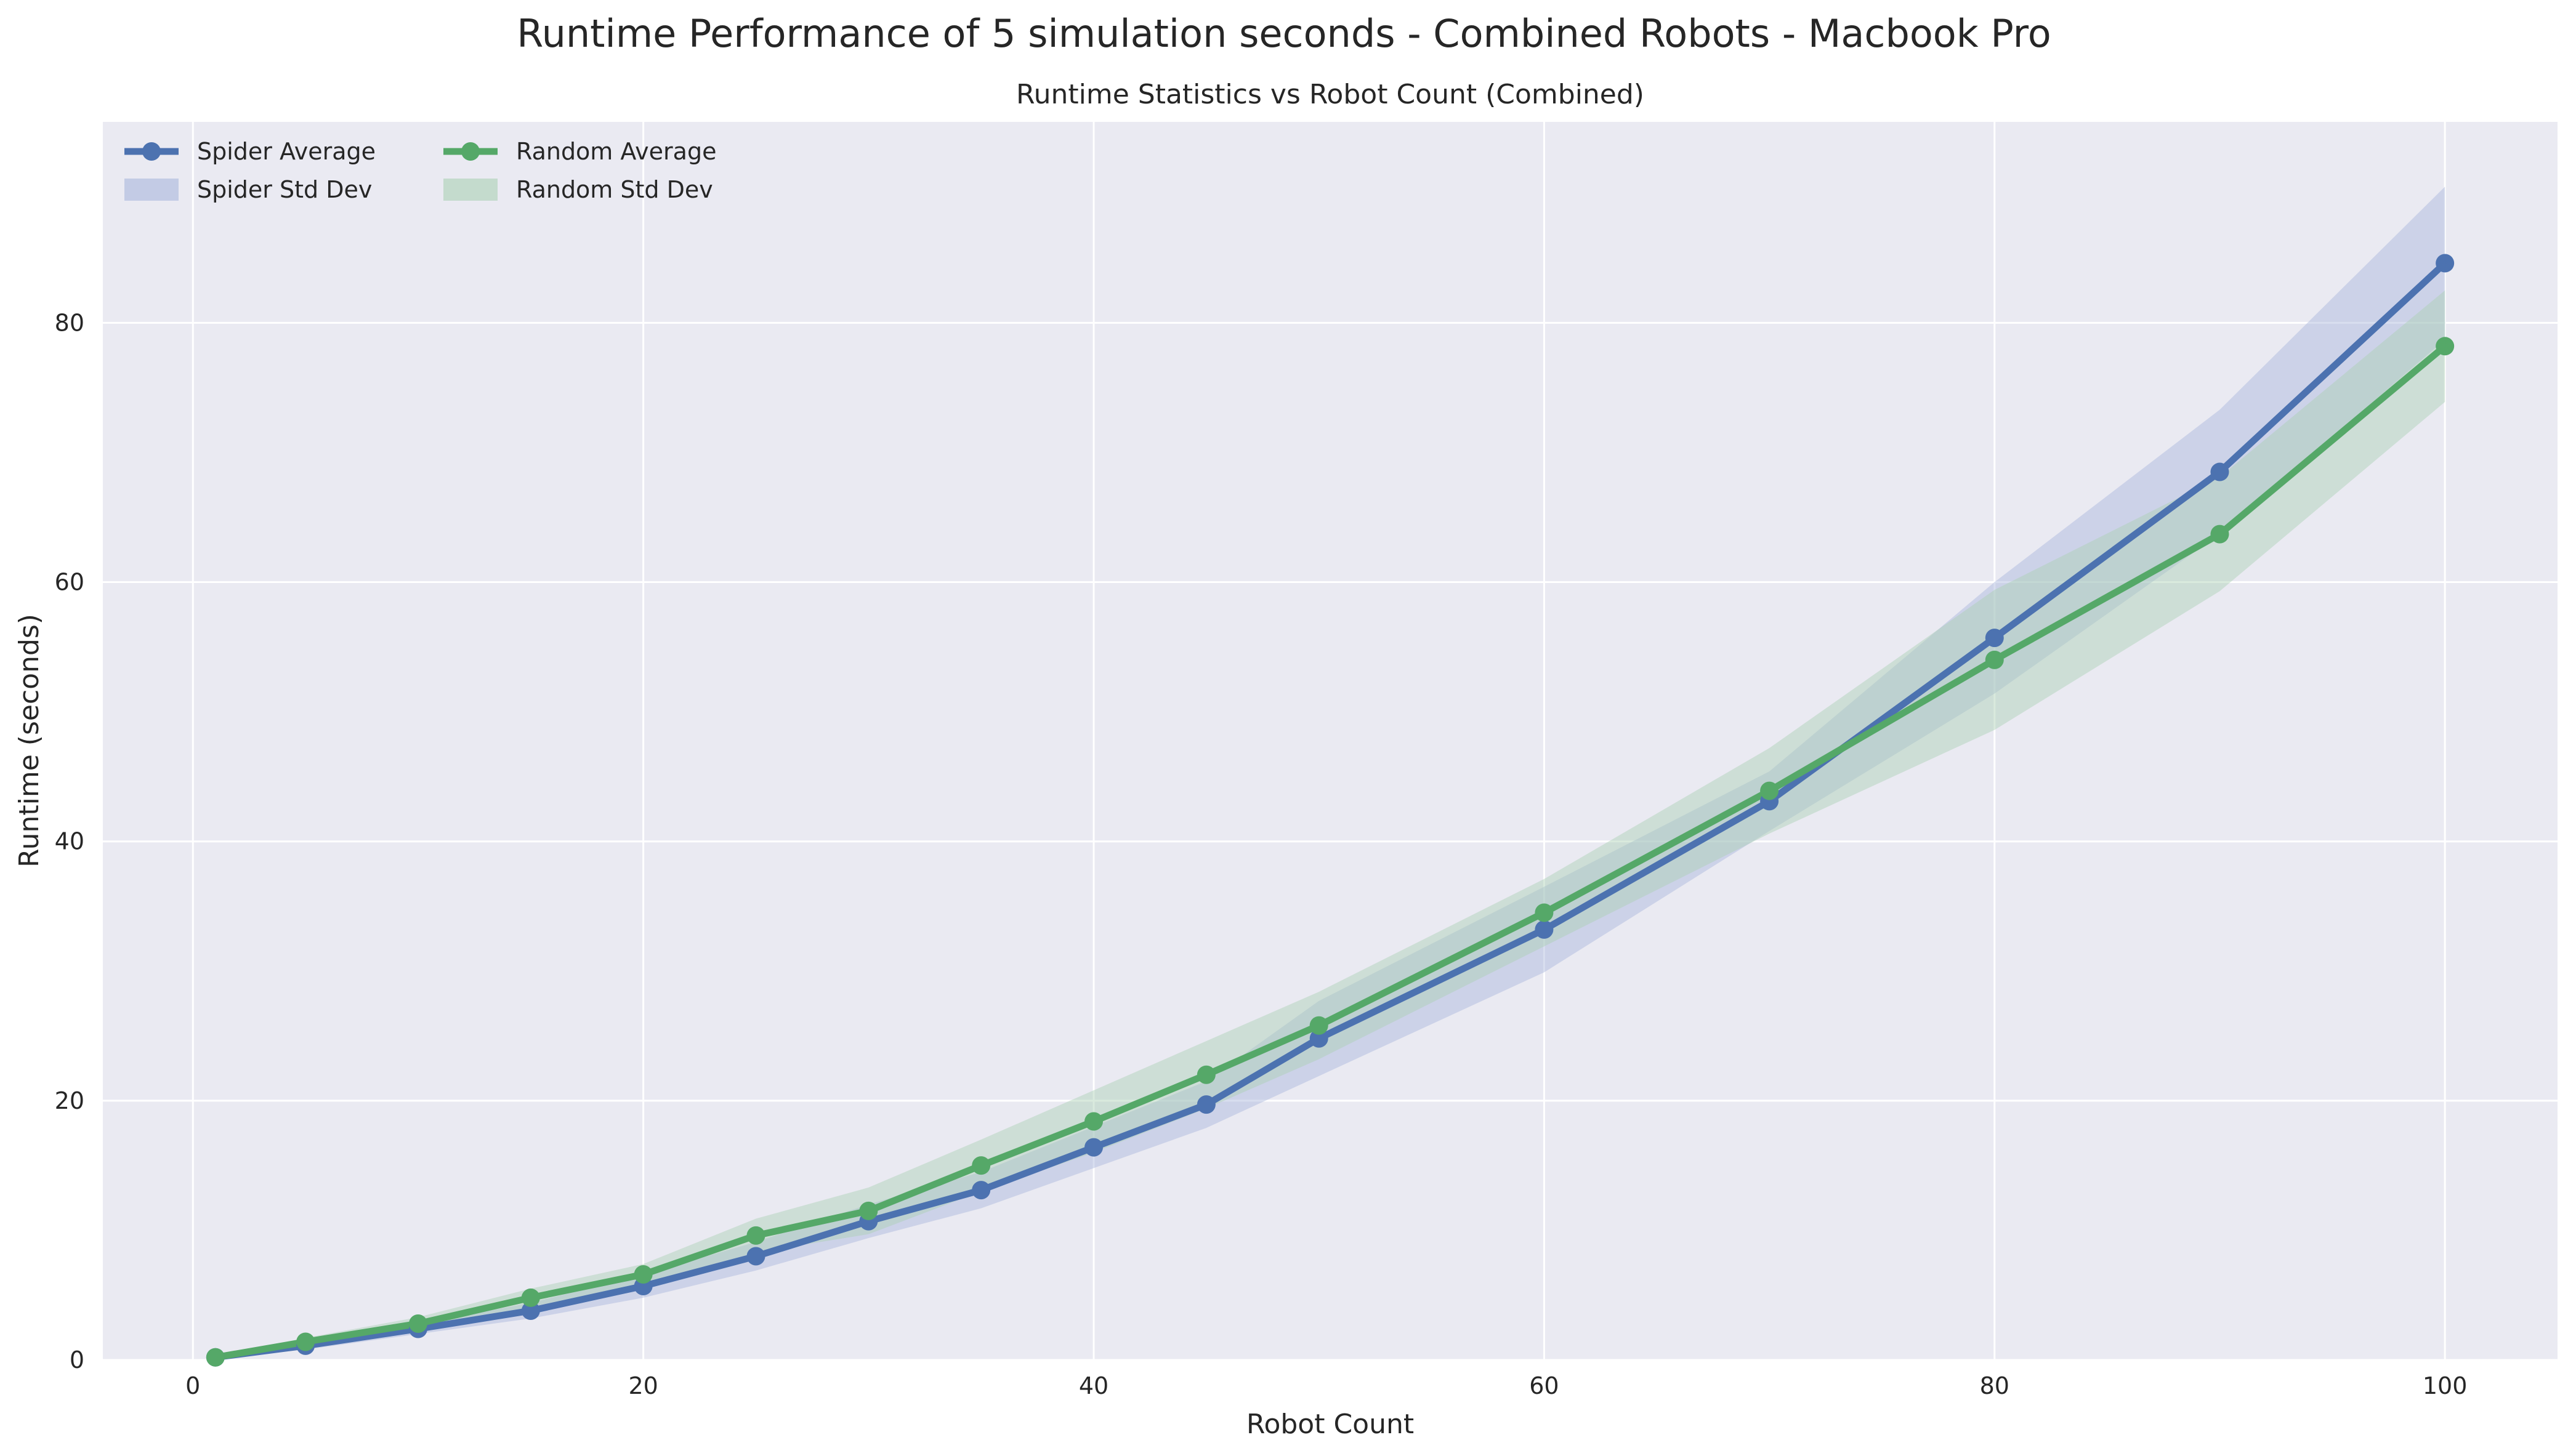 This screenshot has width=2568, height=1456. I want to click on spider-std-dev-legend-swatch, so click(151, 190).